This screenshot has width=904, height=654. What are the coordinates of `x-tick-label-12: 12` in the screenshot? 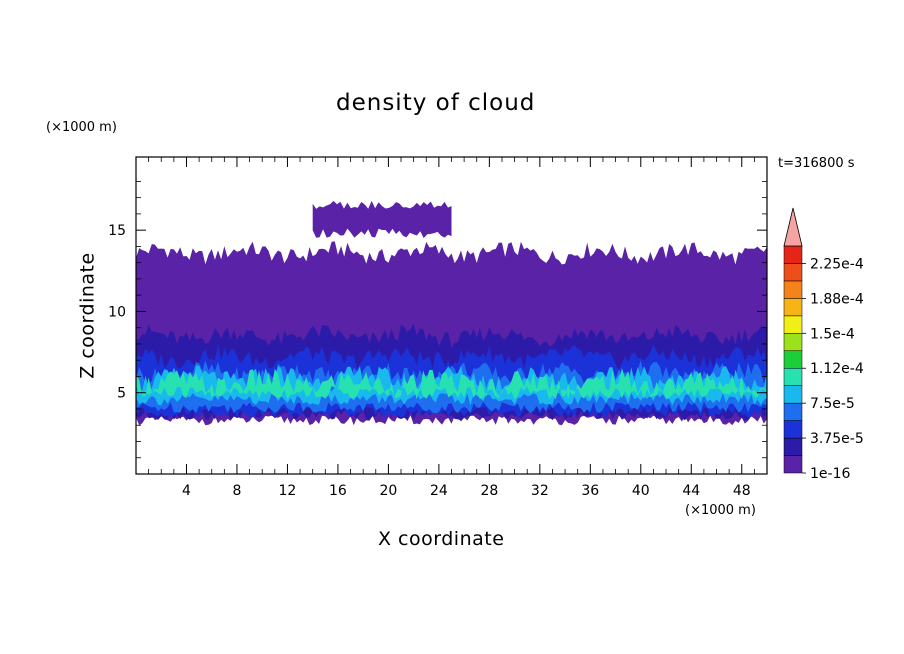 It's located at (288, 491).